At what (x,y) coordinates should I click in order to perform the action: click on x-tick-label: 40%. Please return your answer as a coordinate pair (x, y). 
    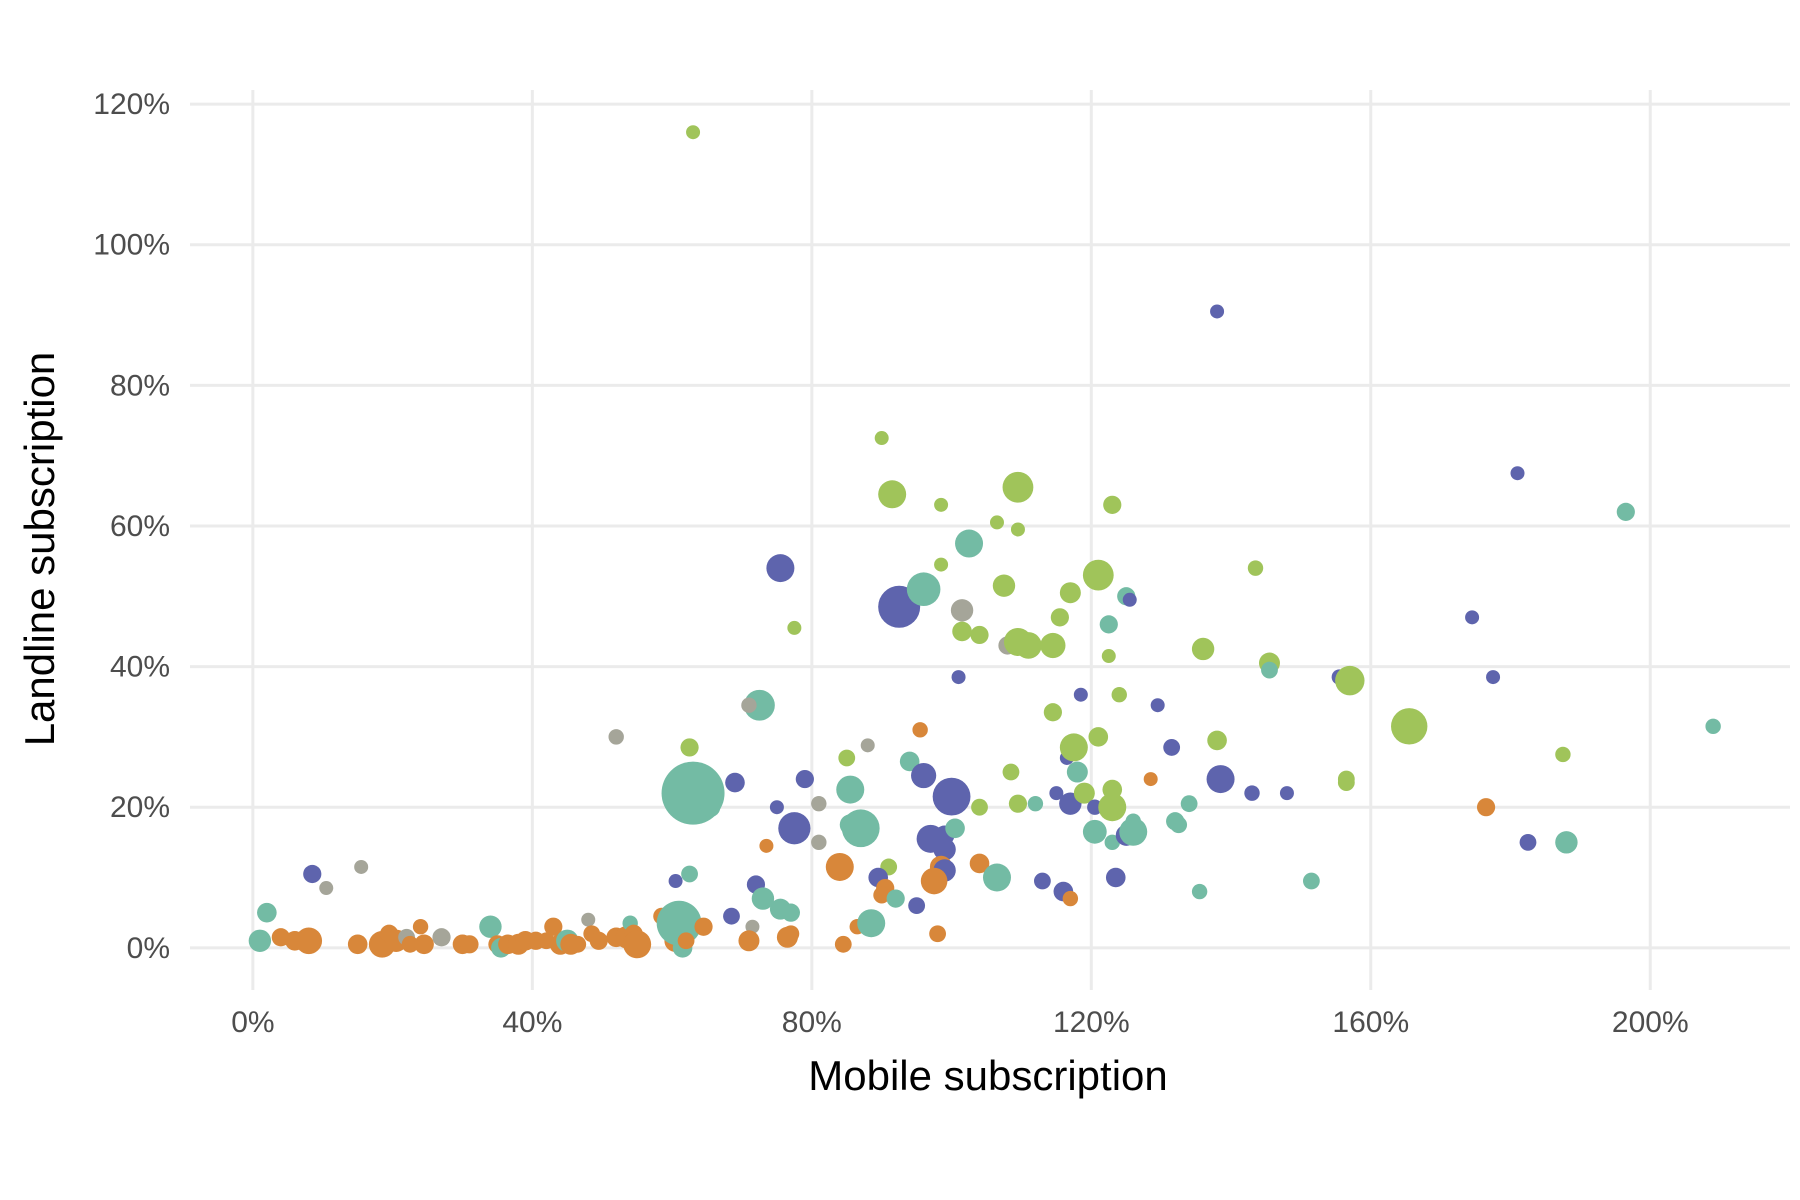
    Looking at the image, I should click on (532, 1022).